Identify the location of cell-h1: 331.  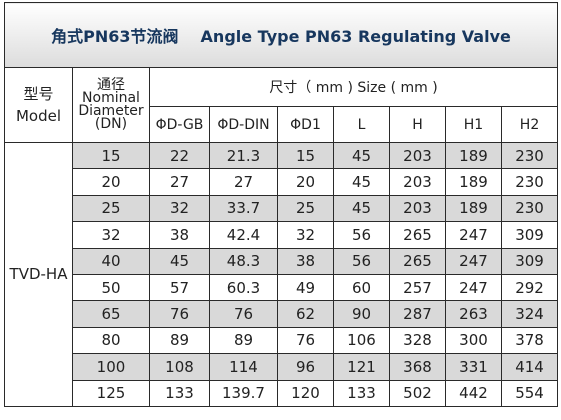
(473, 367).